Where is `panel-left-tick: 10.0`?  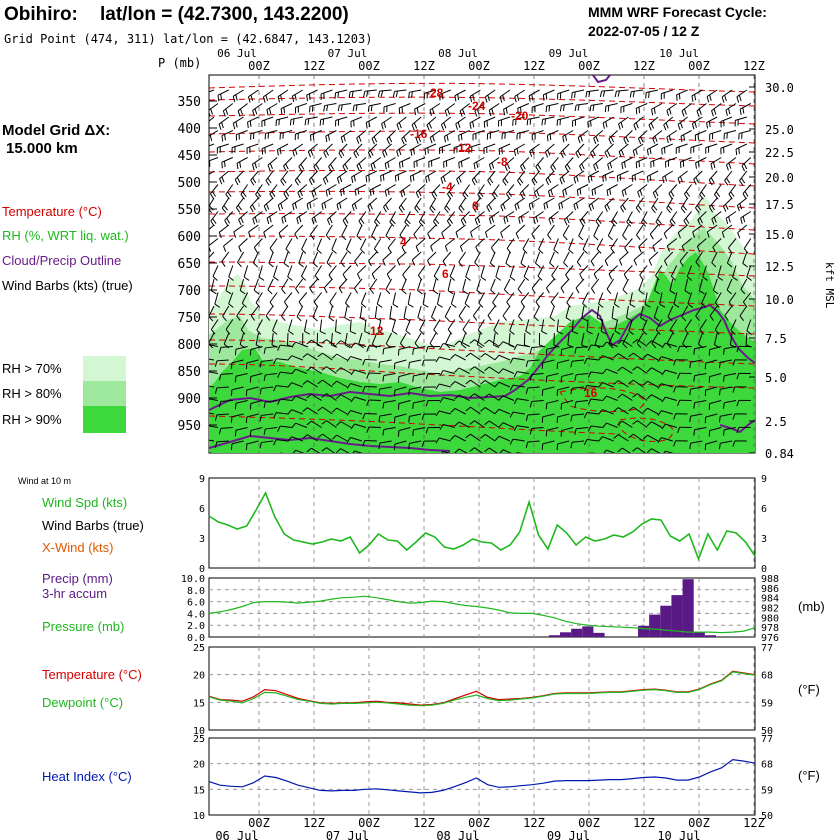 panel-left-tick: 10.0 is located at coordinates (193, 579).